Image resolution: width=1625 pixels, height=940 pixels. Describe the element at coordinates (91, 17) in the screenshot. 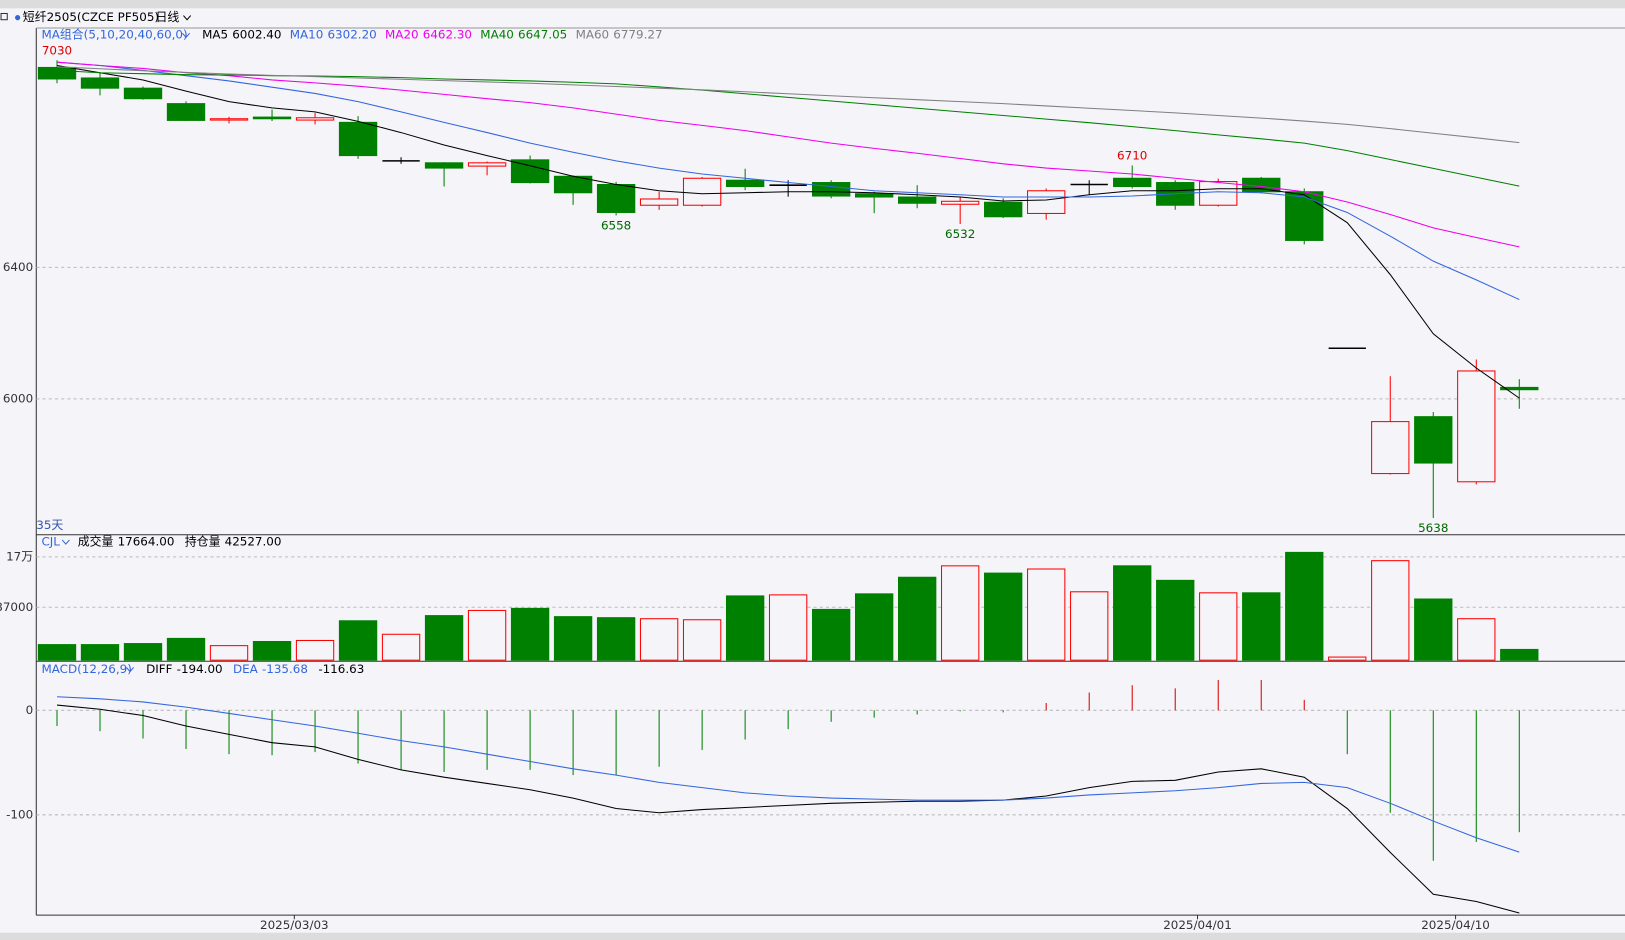

I see `instrument: 短纤2505(CZCE PF505)` at that location.